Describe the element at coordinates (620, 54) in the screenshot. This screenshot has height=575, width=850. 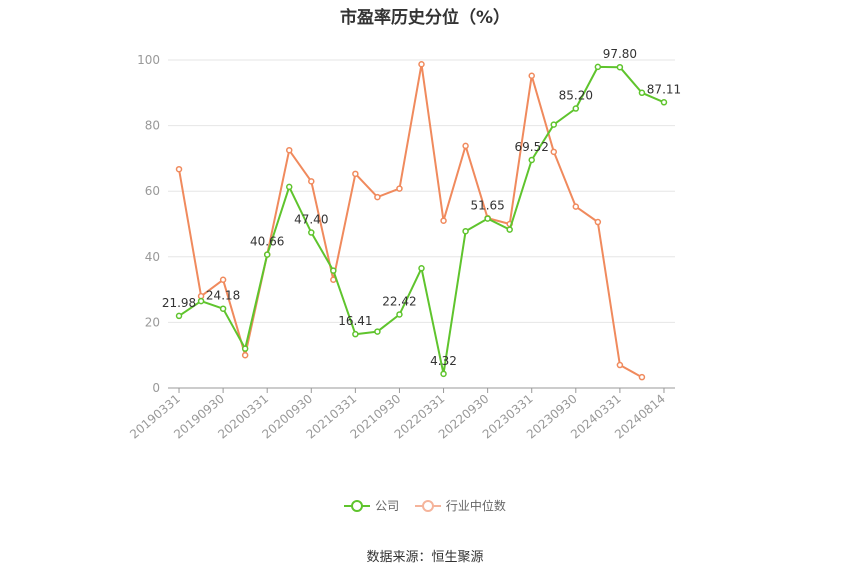
I see `data-label: 97.80` at that location.